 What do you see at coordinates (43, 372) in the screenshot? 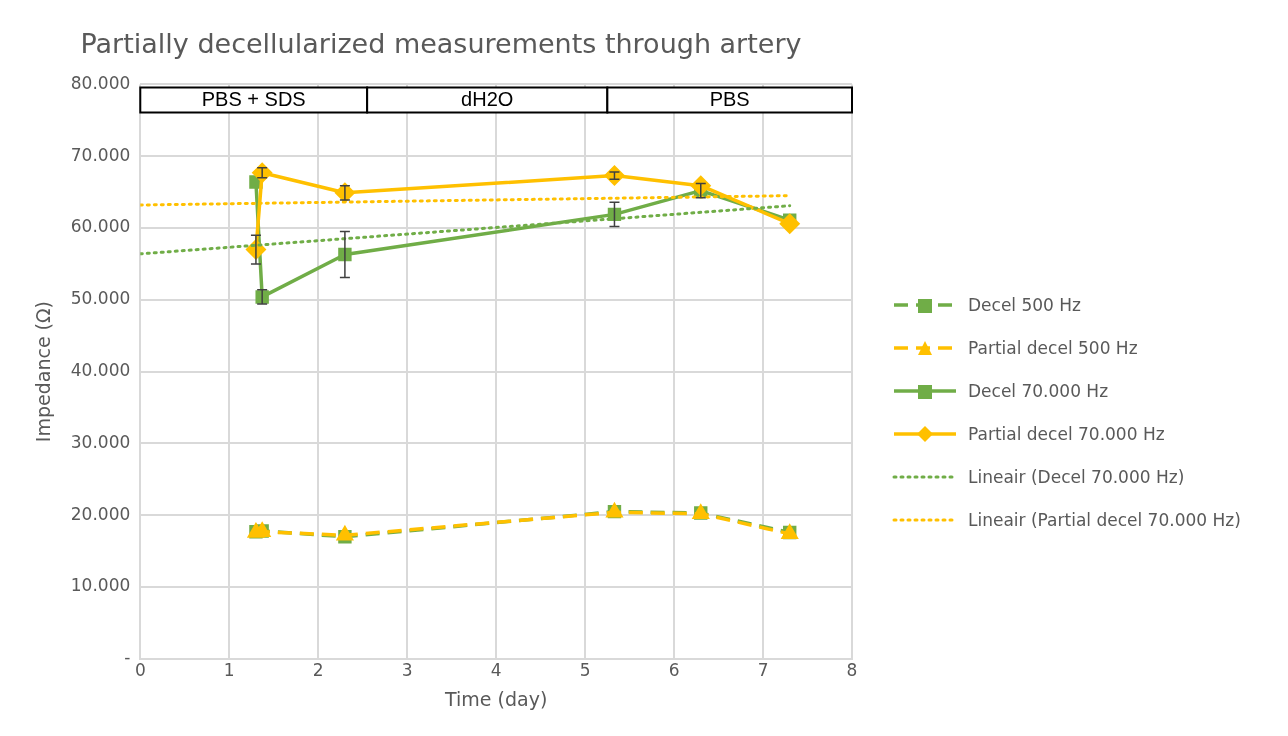
I see `y-axis-title: Impedance (Ω)` at bounding box center [43, 372].